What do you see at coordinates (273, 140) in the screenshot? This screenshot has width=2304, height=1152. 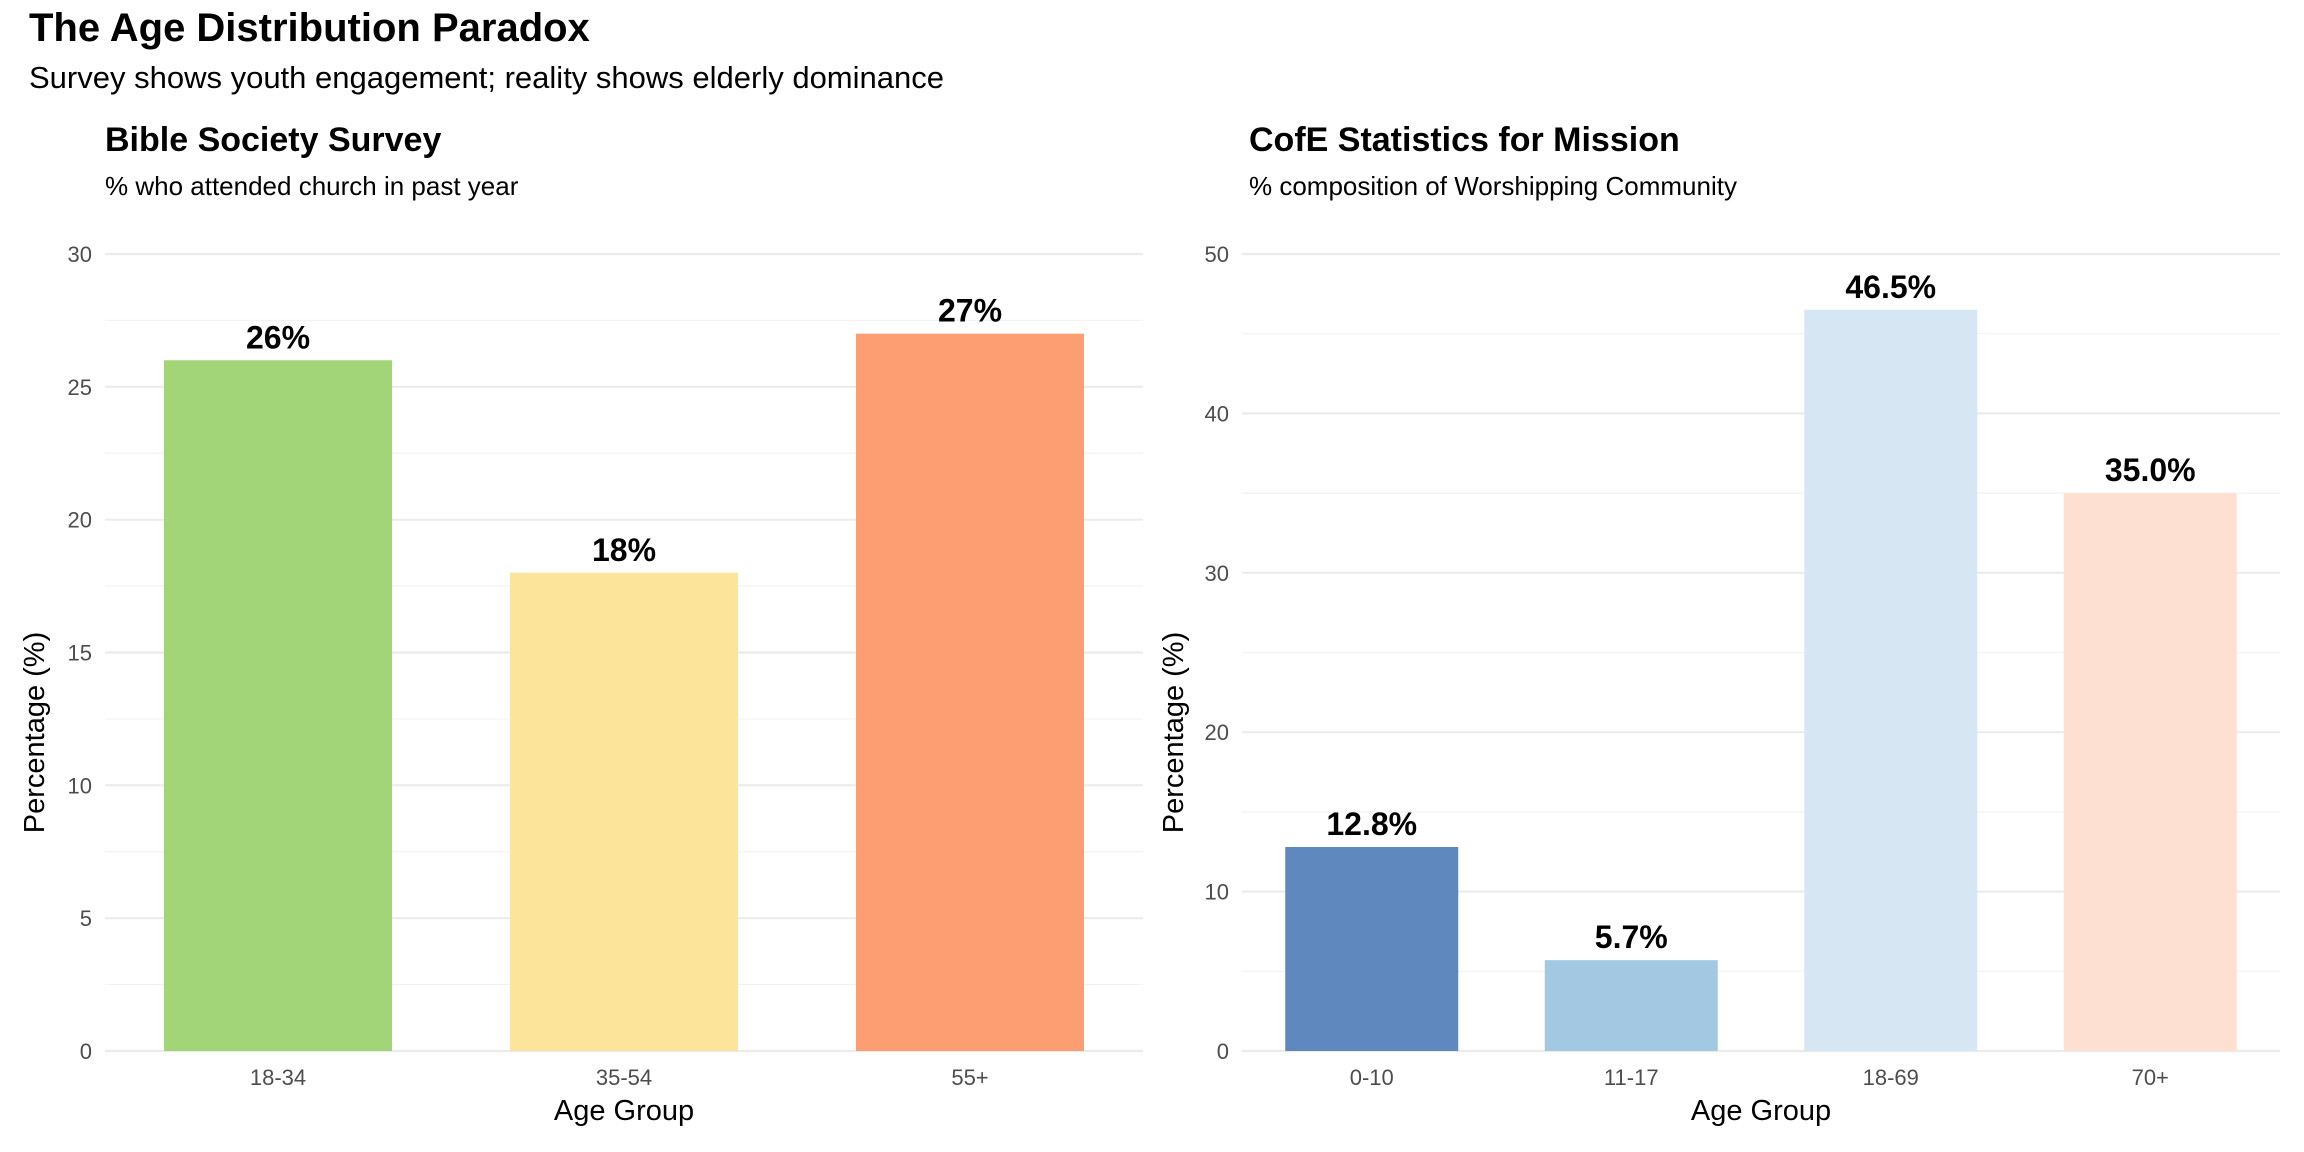 I see `panel1-title: Bible Society Survey` at bounding box center [273, 140].